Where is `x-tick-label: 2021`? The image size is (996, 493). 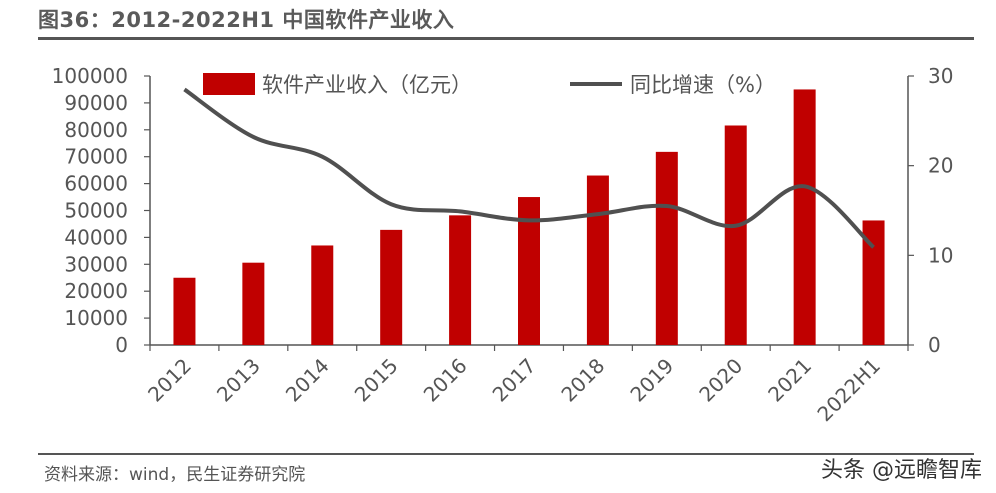
x-tick-label: 2021 is located at coordinates (789, 380).